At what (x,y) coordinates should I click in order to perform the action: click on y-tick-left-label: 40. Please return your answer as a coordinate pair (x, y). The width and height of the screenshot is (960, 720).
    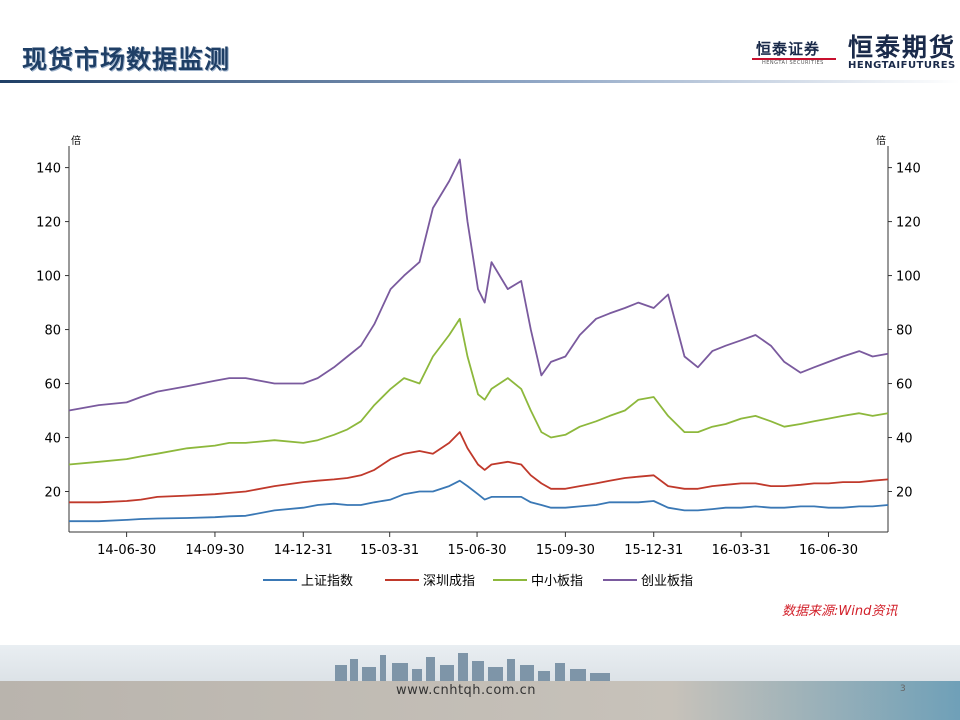
    Looking at the image, I should click on (52, 439).